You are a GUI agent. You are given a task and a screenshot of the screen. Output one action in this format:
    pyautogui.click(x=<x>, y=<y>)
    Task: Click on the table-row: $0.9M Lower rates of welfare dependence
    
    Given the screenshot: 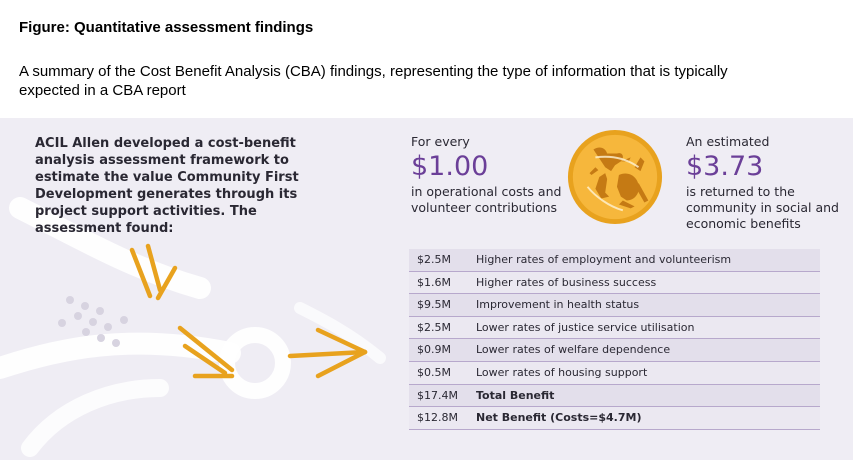 What is the action you would take?
    pyautogui.click(x=614, y=350)
    